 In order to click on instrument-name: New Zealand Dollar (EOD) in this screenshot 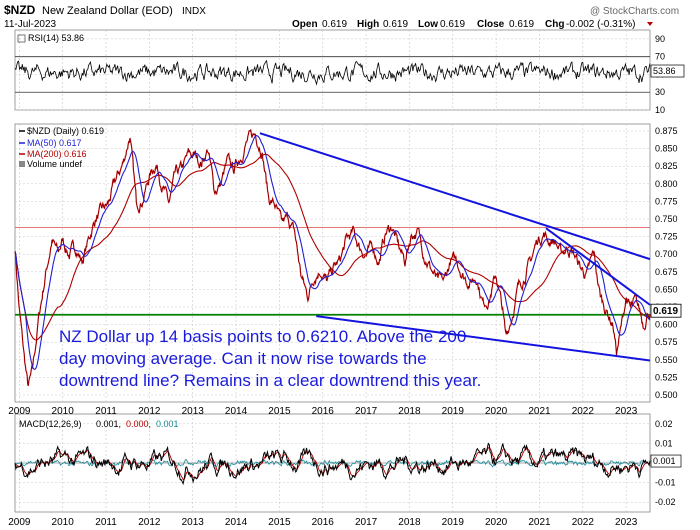, I will do `click(107, 11)`.